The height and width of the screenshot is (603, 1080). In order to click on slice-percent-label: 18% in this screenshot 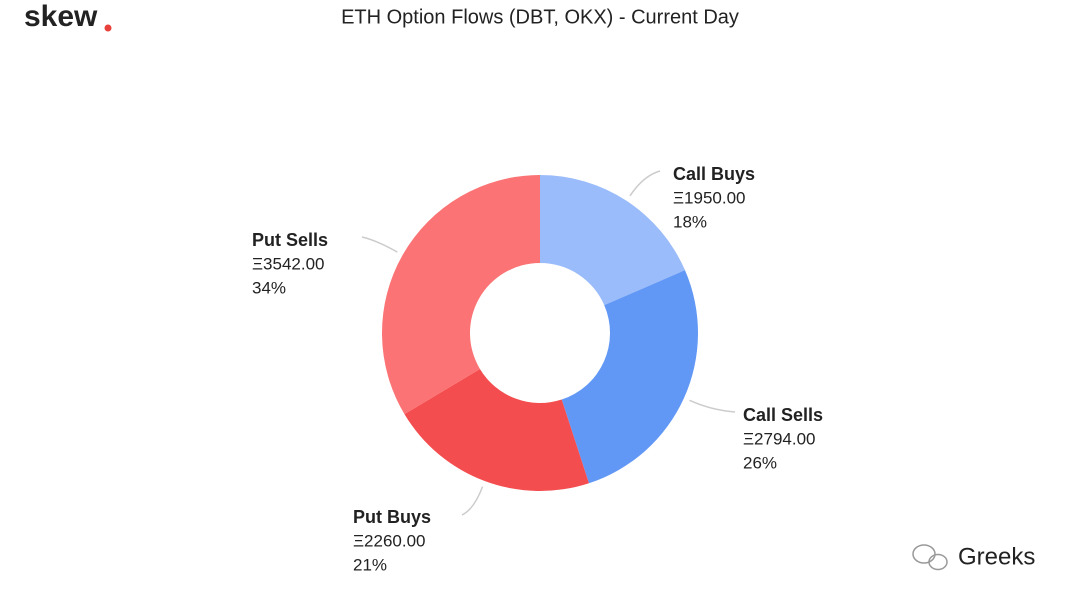, I will do `click(690, 221)`.